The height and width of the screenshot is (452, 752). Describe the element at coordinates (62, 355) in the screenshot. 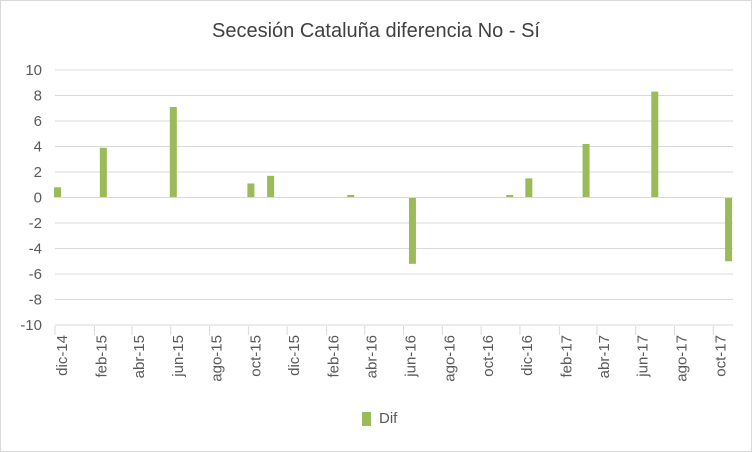

I see `x-tick-label: dic-14` at that location.